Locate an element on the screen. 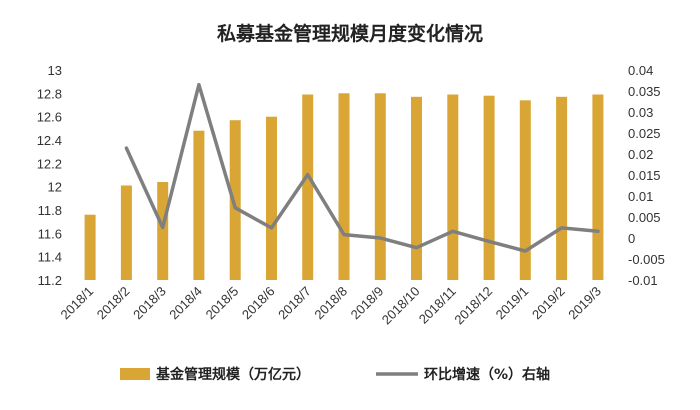  bar-2018/4 is located at coordinates (199, 205).